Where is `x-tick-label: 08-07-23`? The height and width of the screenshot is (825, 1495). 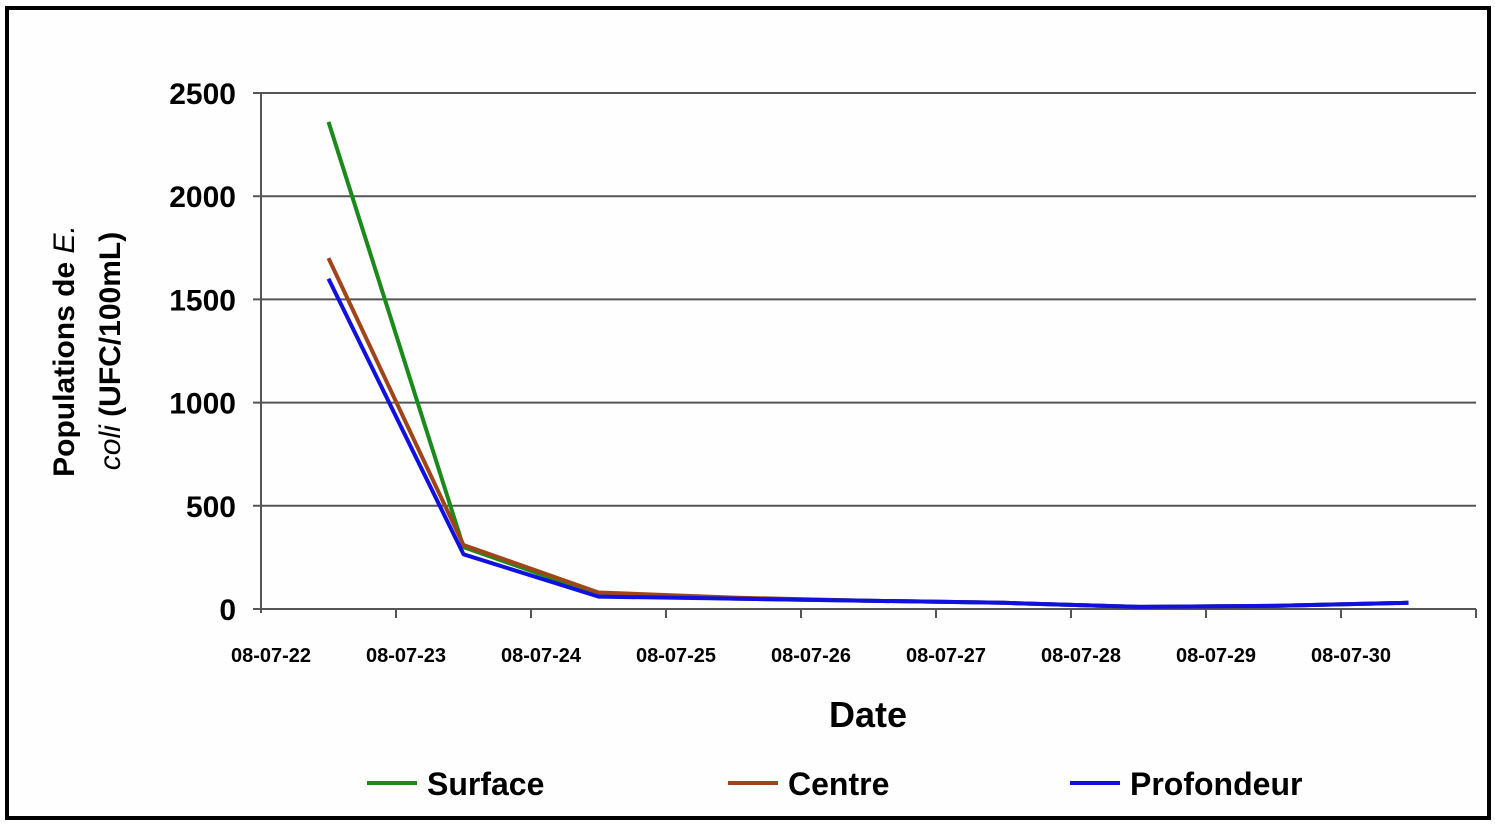
x-tick-label: 08-07-23 is located at coordinates (406, 656).